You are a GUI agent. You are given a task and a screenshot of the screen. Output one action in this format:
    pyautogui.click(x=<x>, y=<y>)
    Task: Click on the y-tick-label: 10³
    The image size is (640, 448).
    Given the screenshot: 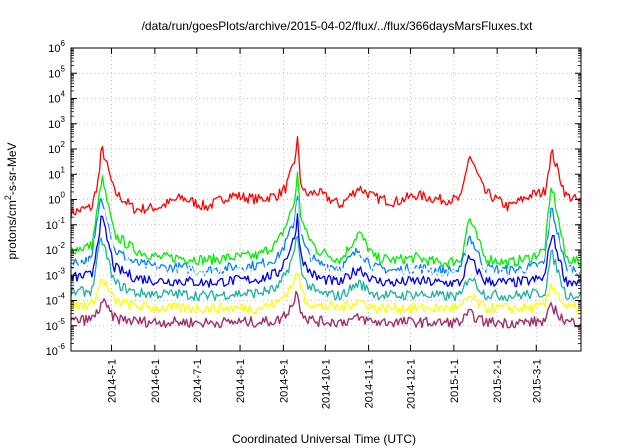 What is the action you would take?
    pyautogui.click(x=56, y=123)
    